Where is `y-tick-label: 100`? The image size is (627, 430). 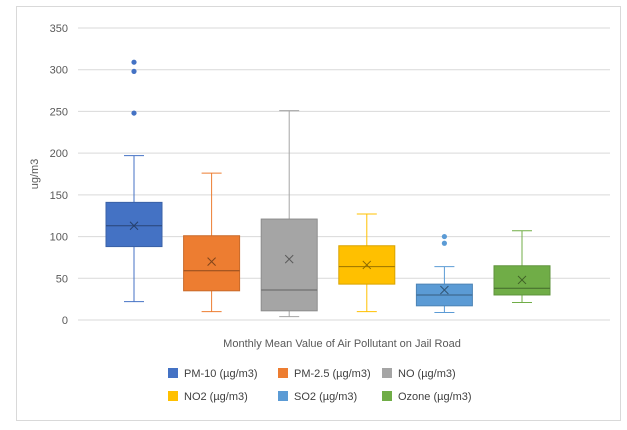
y-tick-label: 100 is located at coordinates (59, 238).